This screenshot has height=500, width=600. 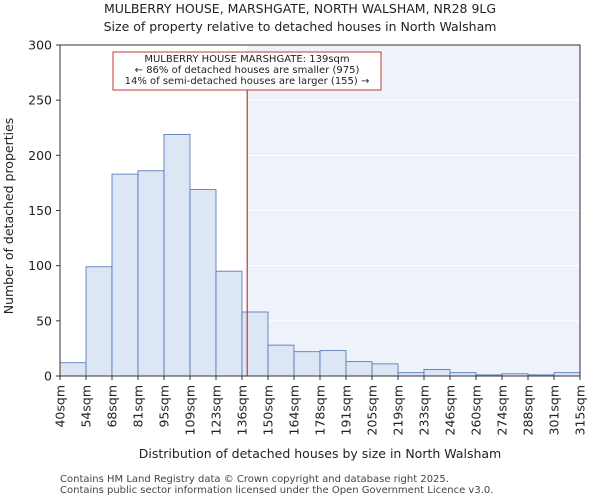 I want to click on x-tick-label: 219sqm, so click(x=398, y=410).